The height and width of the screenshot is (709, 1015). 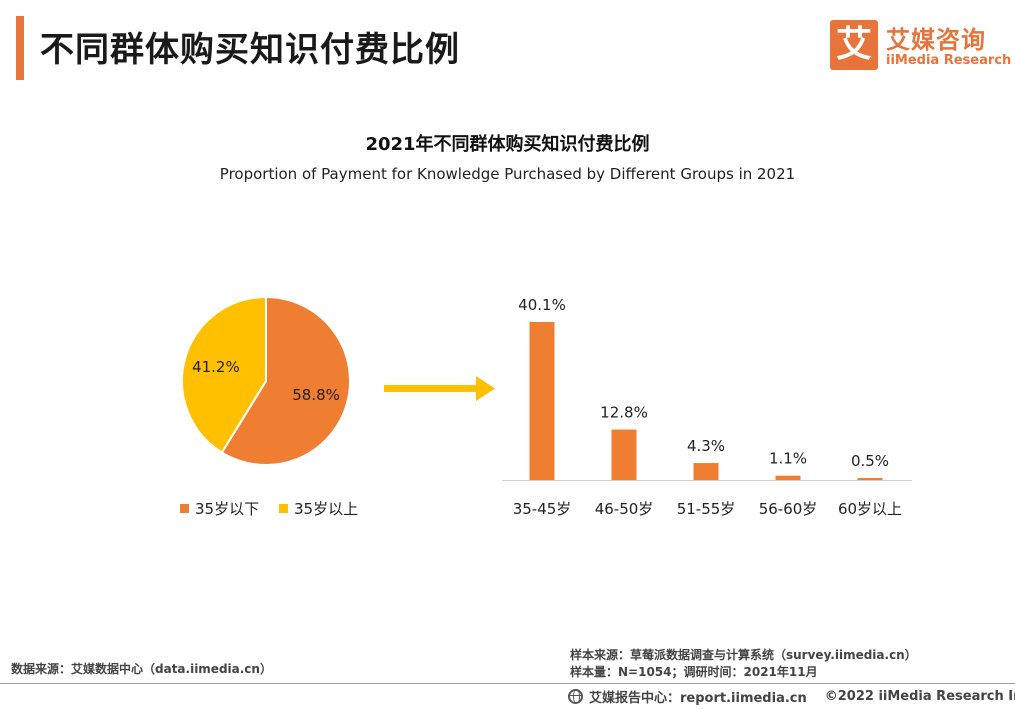 I want to click on title-accent-bar, so click(x=20, y=48).